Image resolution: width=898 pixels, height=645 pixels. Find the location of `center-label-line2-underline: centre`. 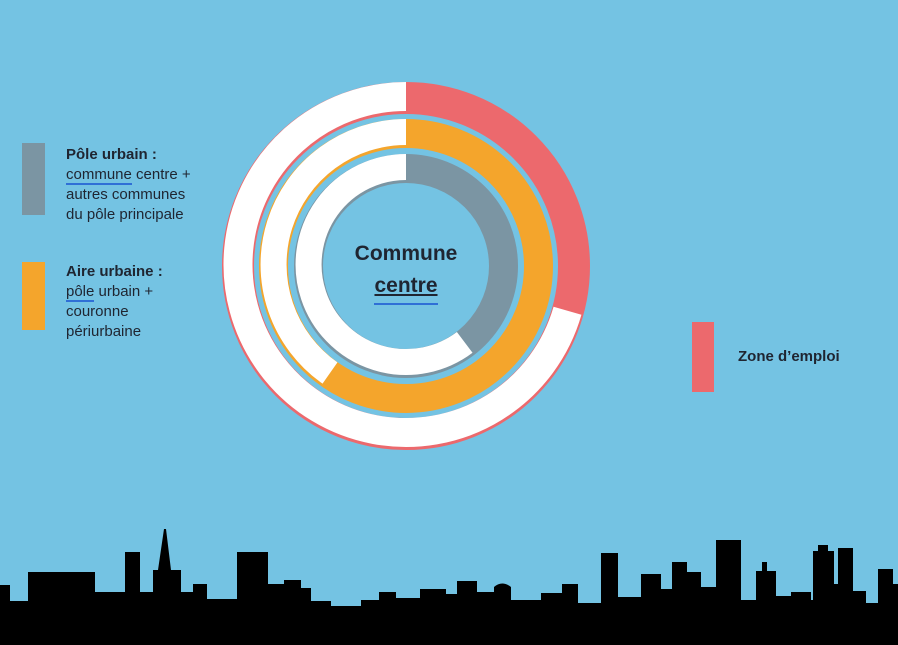

center-label-line2-underline: centre is located at coordinates (406, 287).